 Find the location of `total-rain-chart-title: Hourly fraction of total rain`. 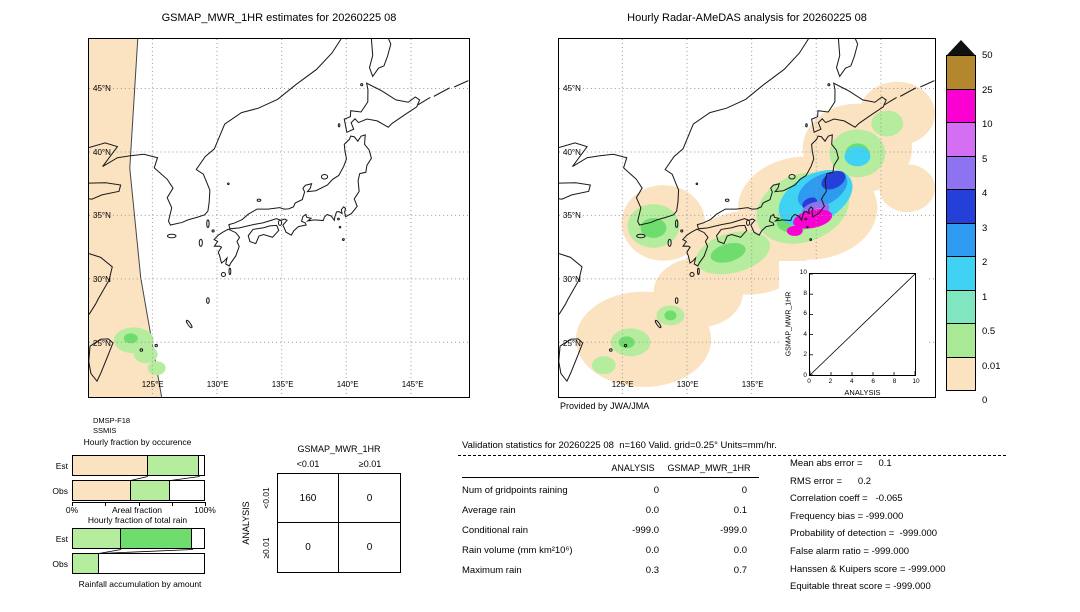

total-rain-chart-title: Hourly fraction of total rain is located at coordinates (137, 520).